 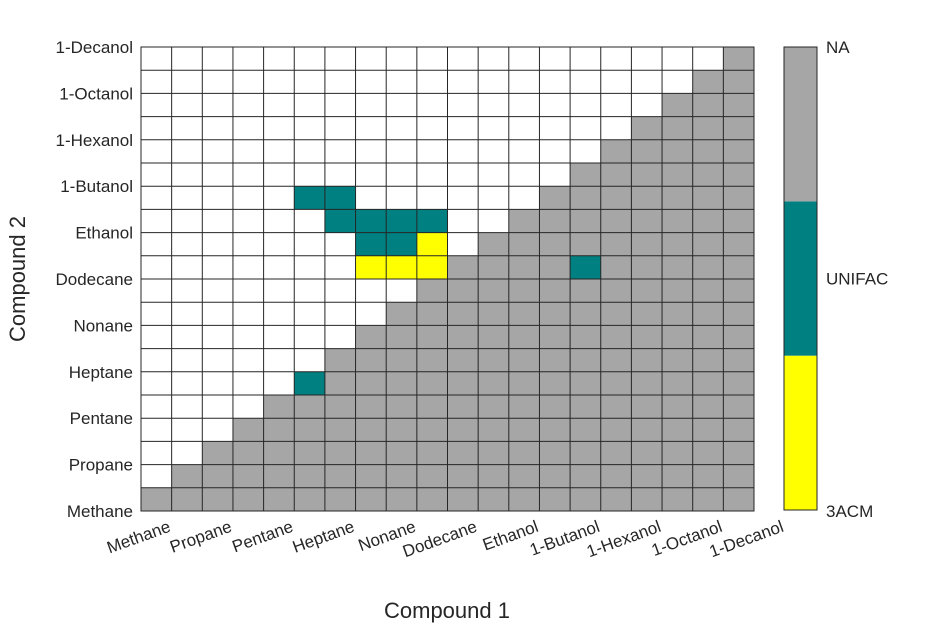 What do you see at coordinates (323, 537) in the screenshot?
I see `x-tick-label: Heptane` at bounding box center [323, 537].